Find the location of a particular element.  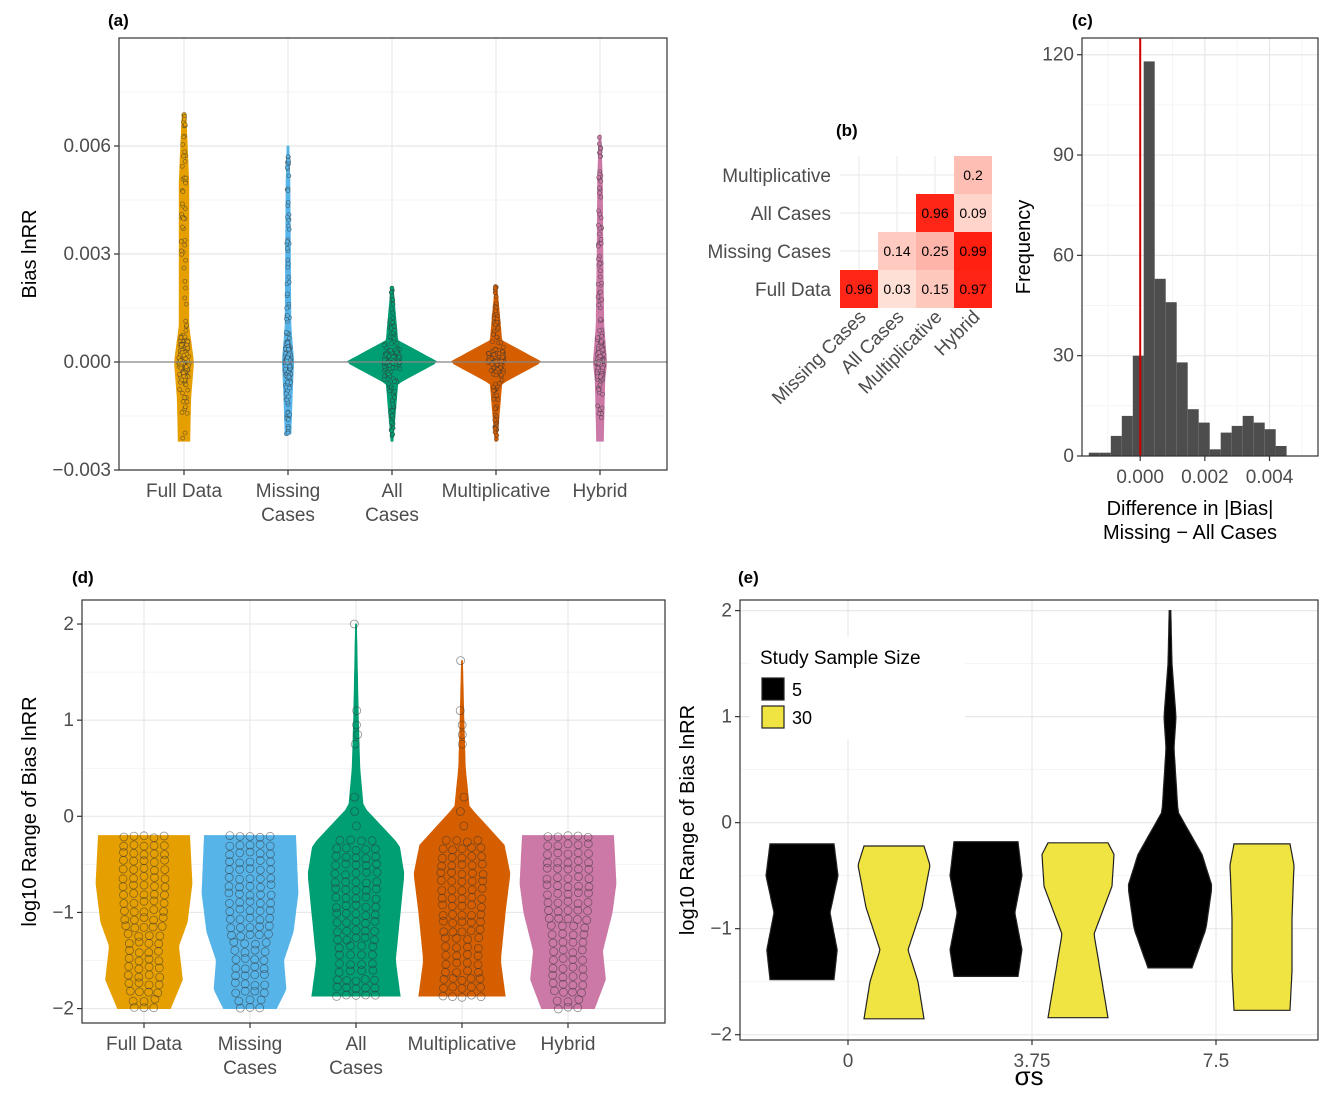

y-tick-label: −1 is located at coordinates (63, 912).